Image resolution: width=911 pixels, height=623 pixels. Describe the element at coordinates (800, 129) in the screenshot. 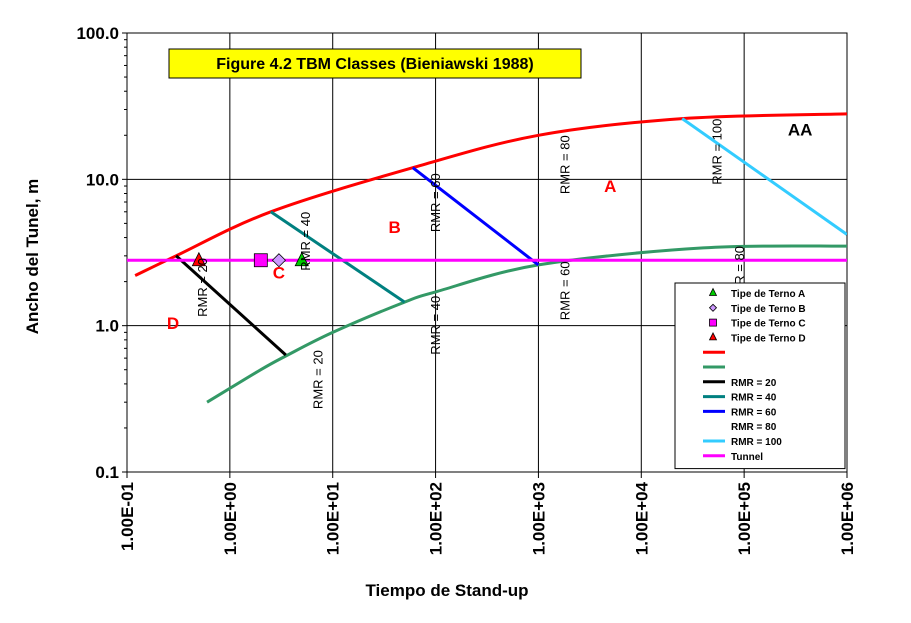

I see `region-label: AA` at that location.